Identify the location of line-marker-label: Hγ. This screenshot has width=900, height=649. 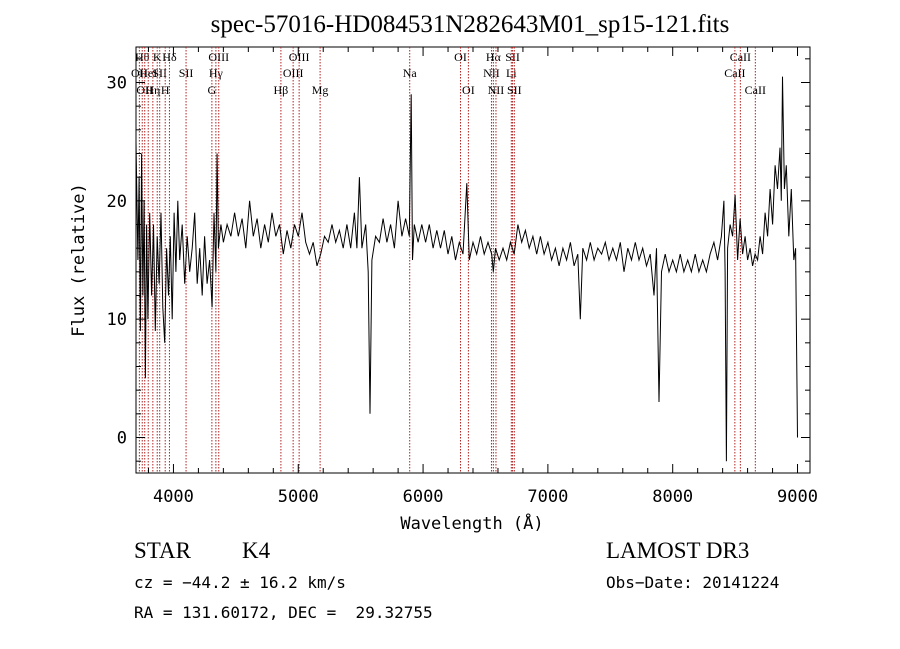
(216, 73).